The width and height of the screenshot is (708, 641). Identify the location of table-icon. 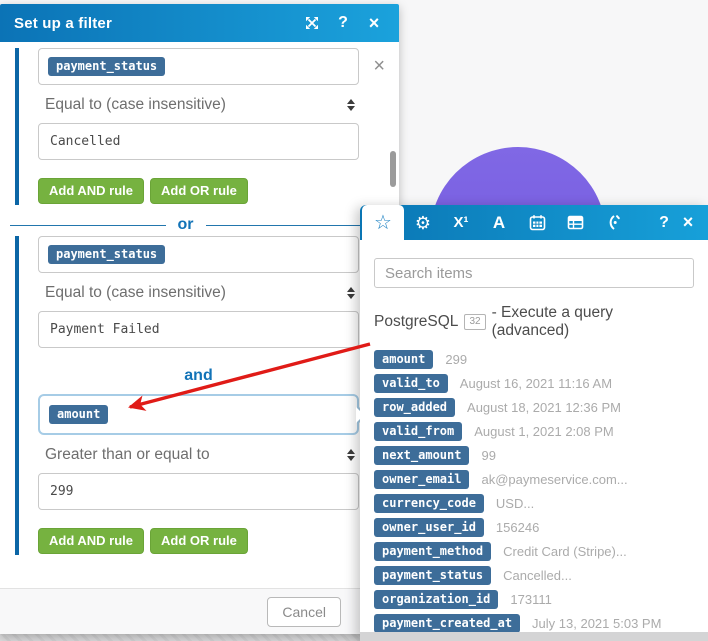
(575, 222).